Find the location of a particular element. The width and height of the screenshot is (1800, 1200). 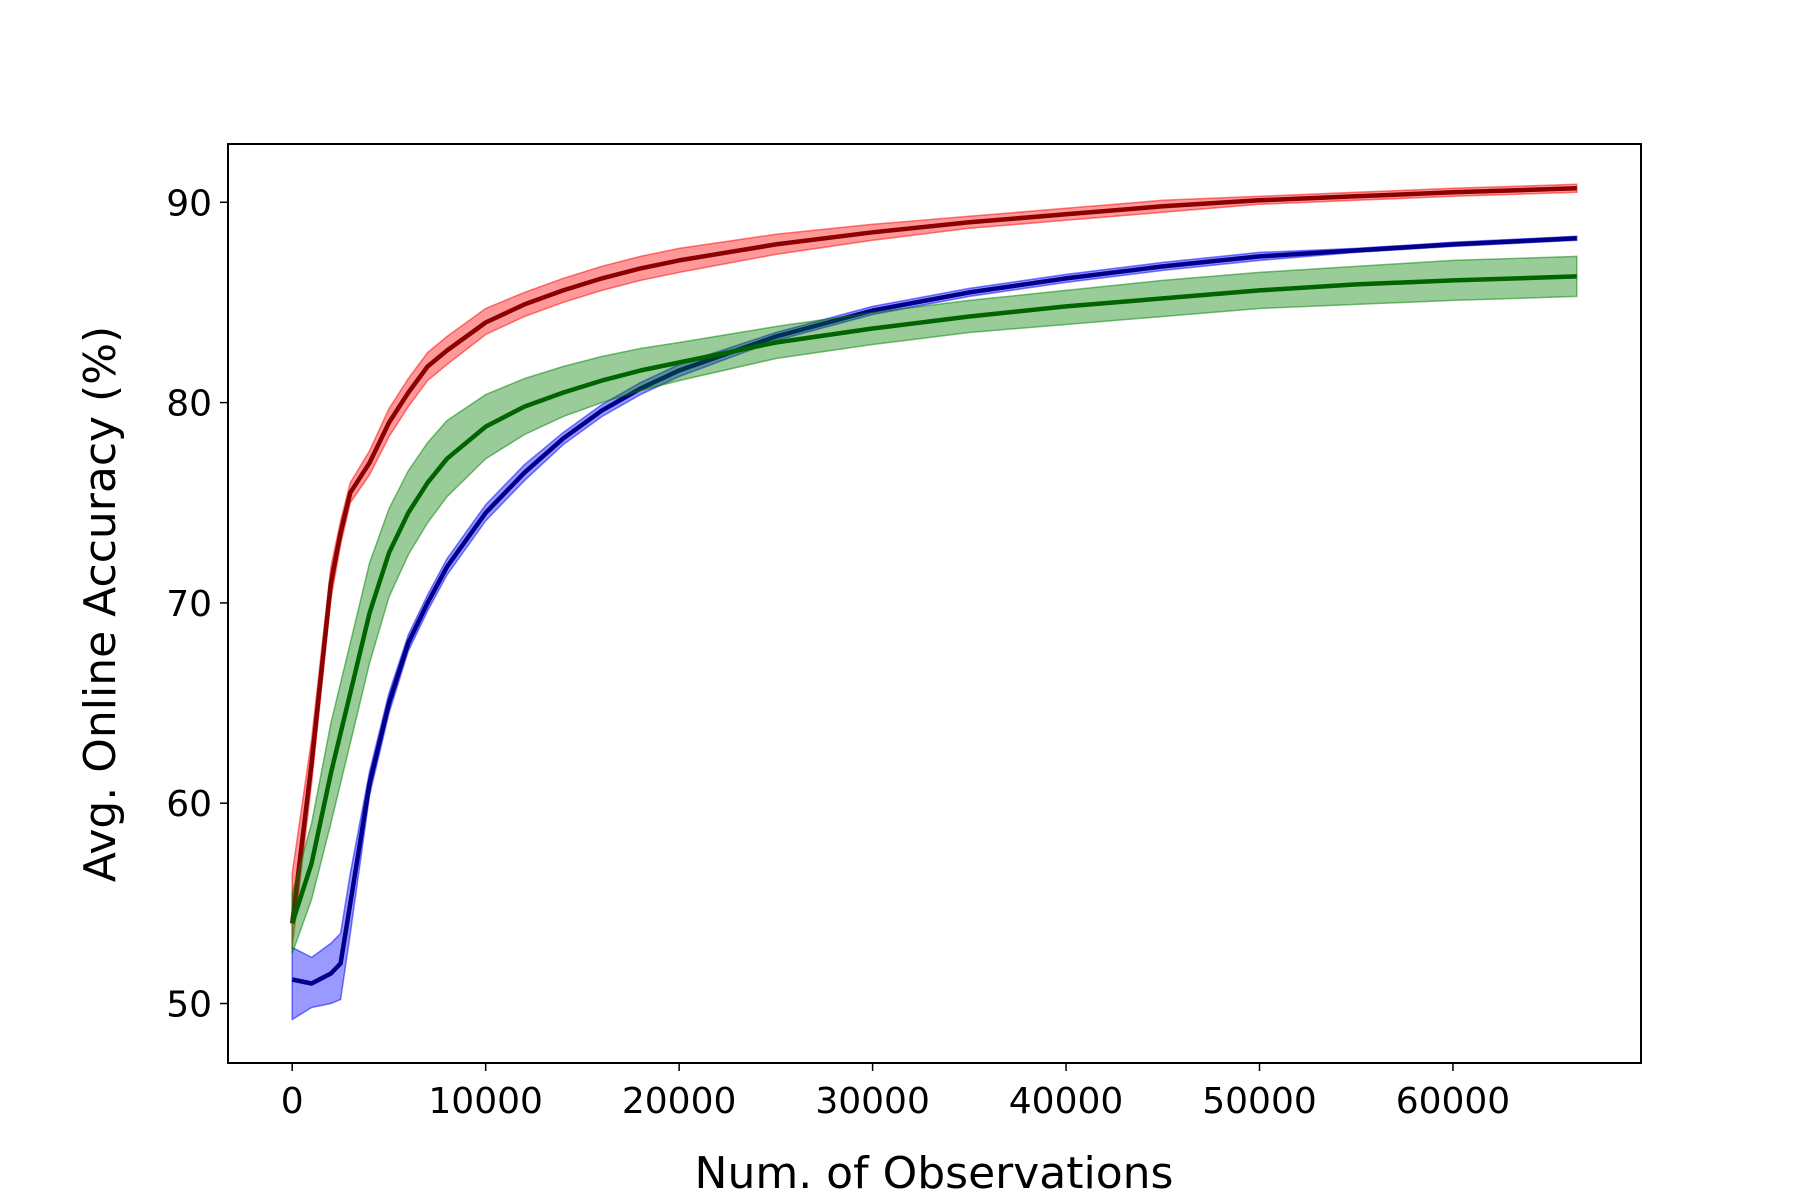

y-axis-label: Avg. Online Accuracy (%) is located at coordinates (100, 604).